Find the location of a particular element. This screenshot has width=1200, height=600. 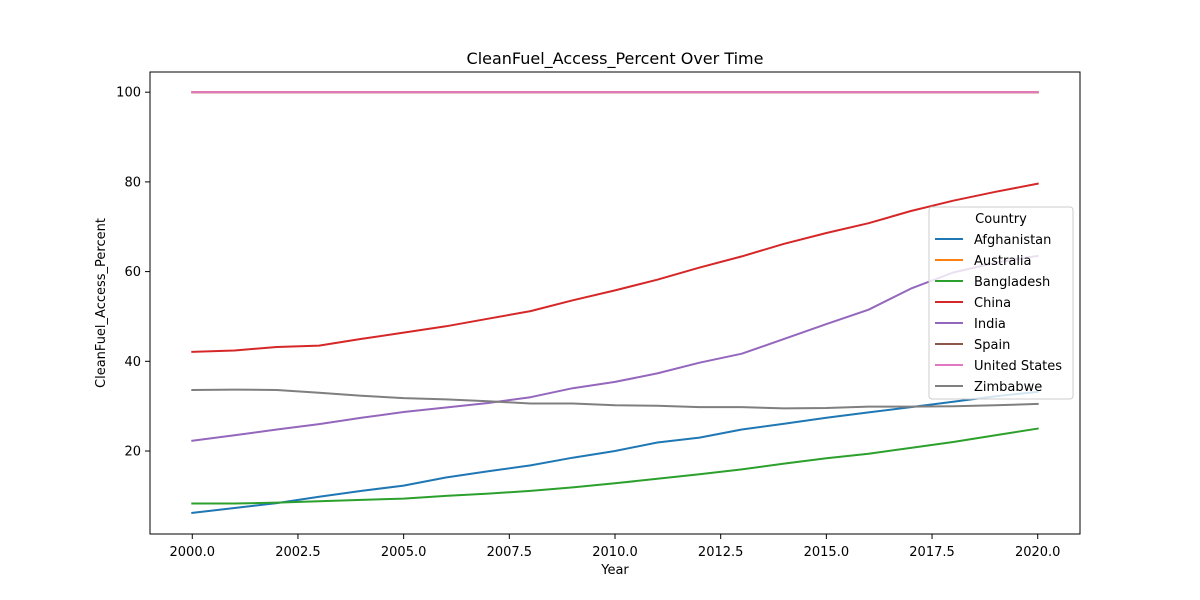

x-axis-label: Year is located at coordinates (614, 570).